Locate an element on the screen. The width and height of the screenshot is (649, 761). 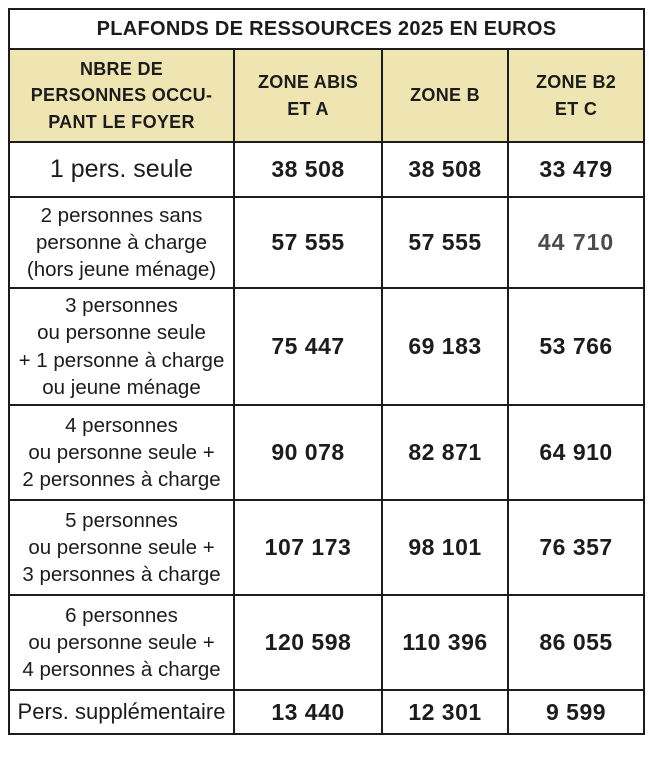
header-zone-abis-a: ZONE ABIS ET A is located at coordinates (308, 95).